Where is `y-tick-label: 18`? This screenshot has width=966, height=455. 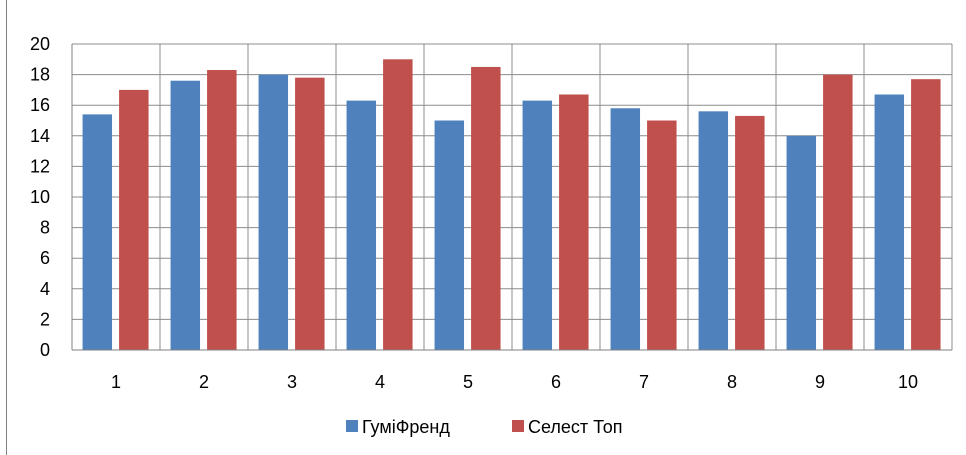
y-tick-label: 18 is located at coordinates (40, 75).